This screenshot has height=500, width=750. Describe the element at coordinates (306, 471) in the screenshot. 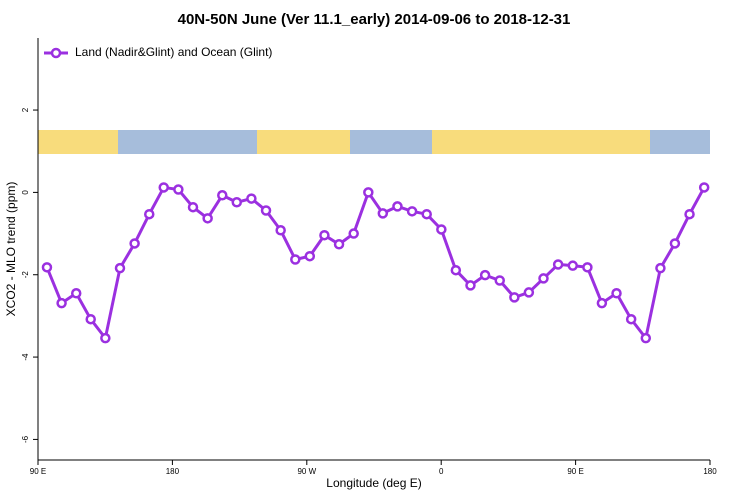

I see `x-tick-label: 90 W` at that location.